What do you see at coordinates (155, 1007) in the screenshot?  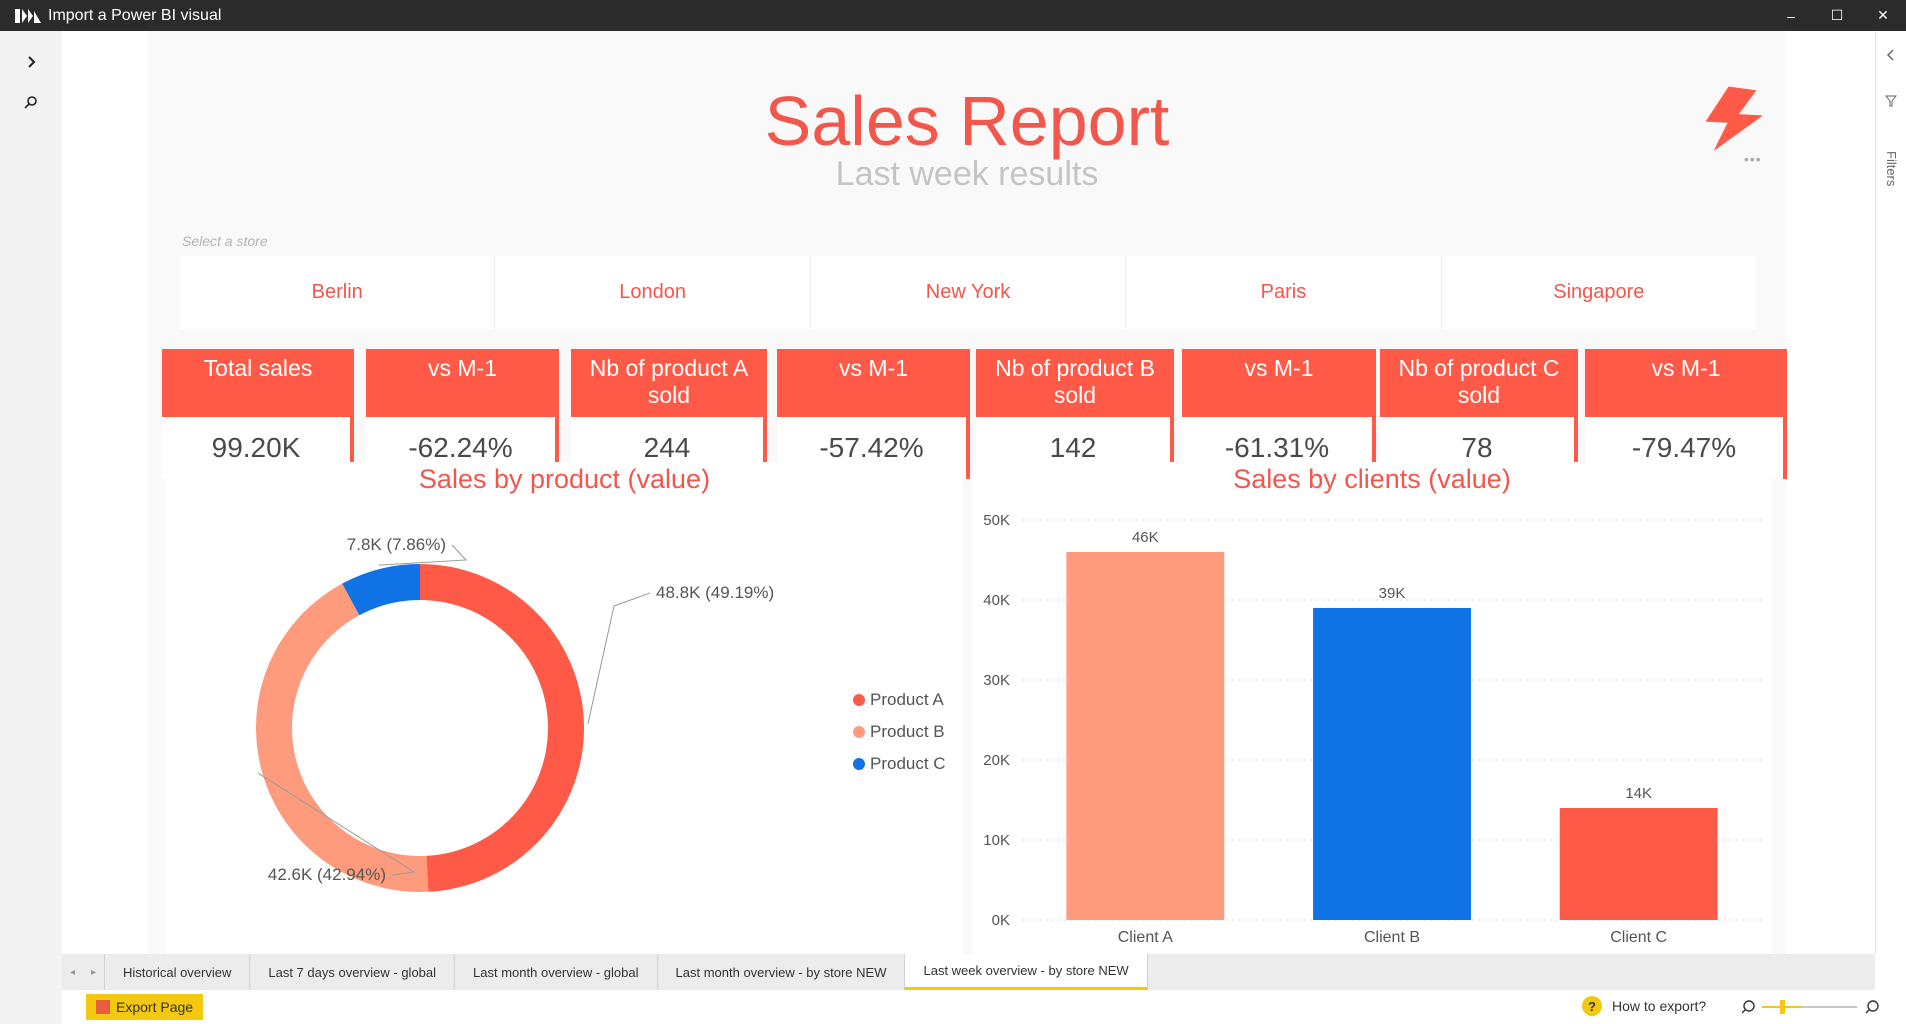 I see `export-label: Export Page` at bounding box center [155, 1007].